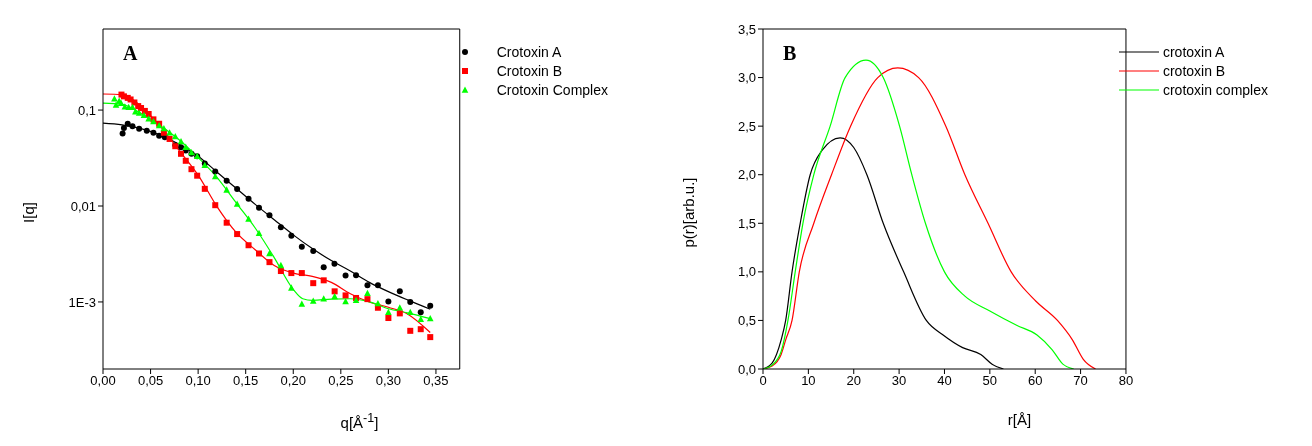 The image size is (1312, 446). Describe the element at coordinates (746, 272) in the screenshot. I see `y-tick-label: 1,0` at that location.